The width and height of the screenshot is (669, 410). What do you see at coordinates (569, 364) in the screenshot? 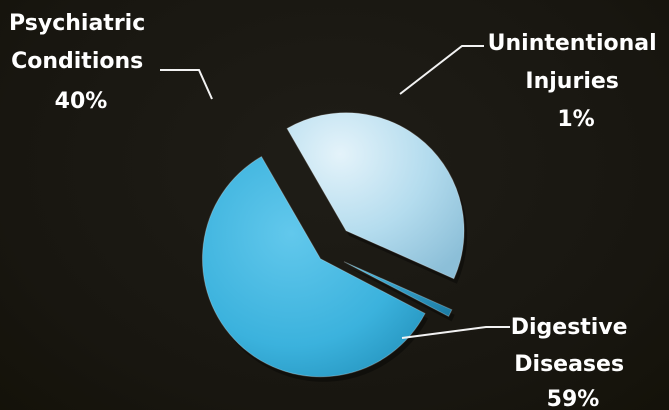
I see `label-line-digestive-2: Diseases` at bounding box center [569, 364].